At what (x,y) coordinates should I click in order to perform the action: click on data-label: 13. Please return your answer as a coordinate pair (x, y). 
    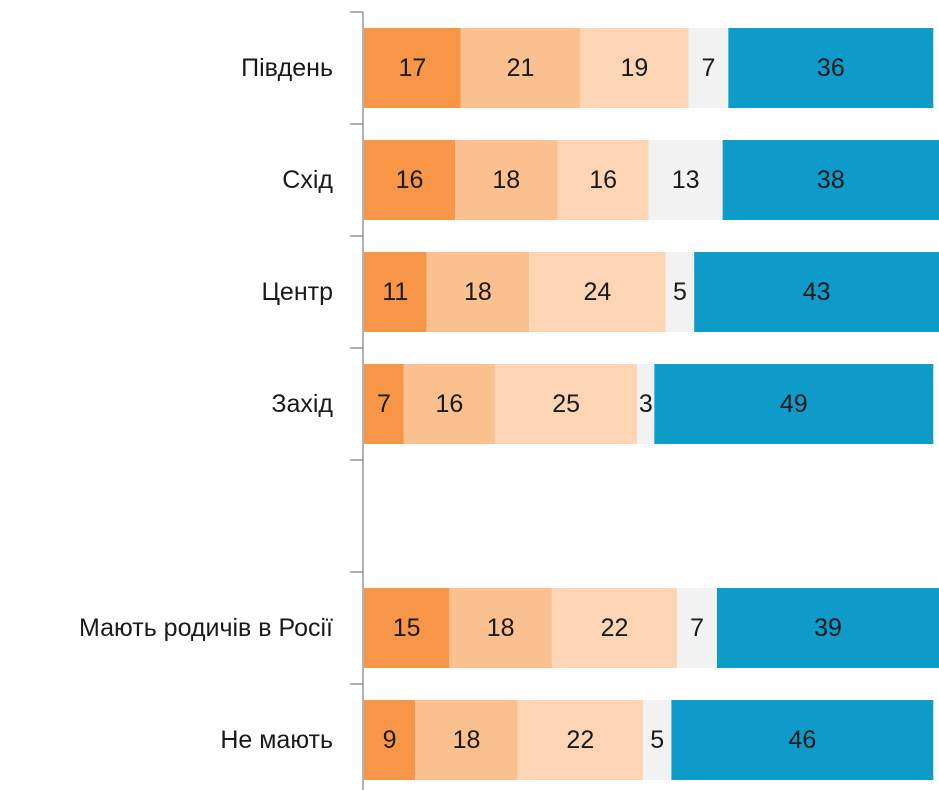
    Looking at the image, I should click on (686, 180).